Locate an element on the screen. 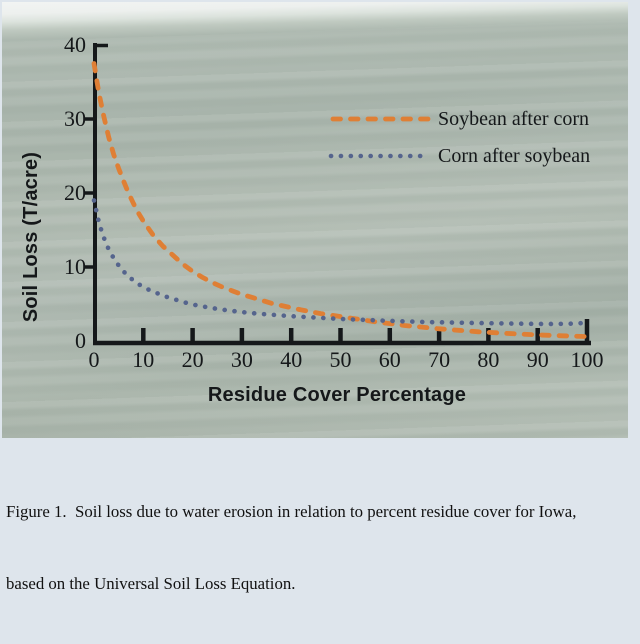  y-tick-label-40: 40 is located at coordinates (75, 44).